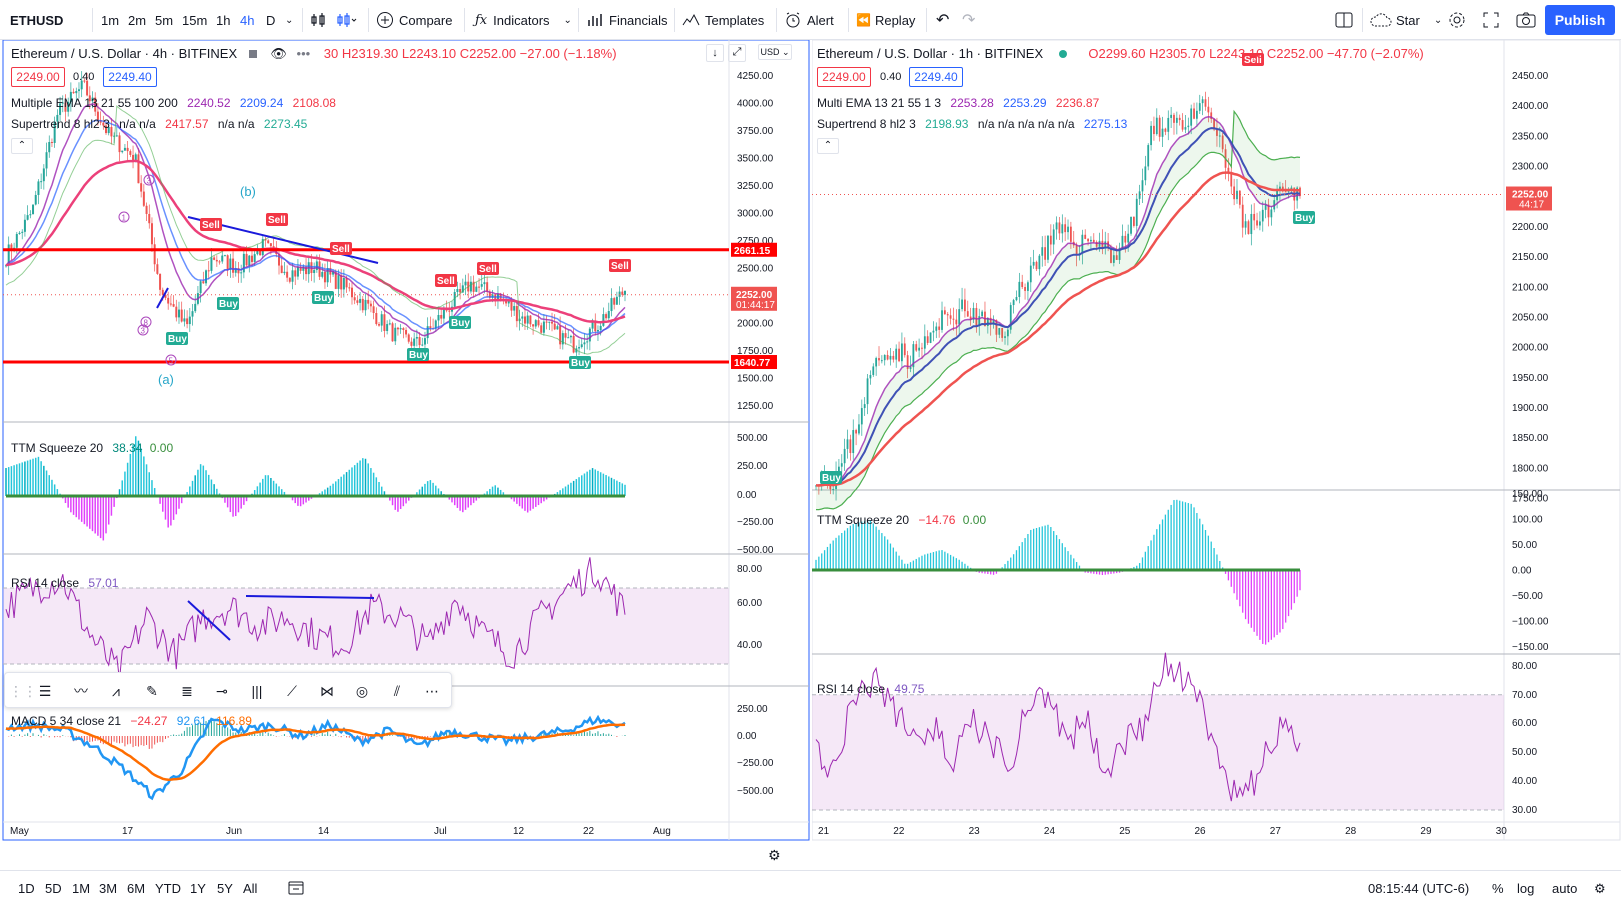 Image resolution: width=1621 pixels, height=909 pixels. Describe the element at coordinates (775, 52) in the screenshot. I see `currency-selector: USD ⌄` at that location.